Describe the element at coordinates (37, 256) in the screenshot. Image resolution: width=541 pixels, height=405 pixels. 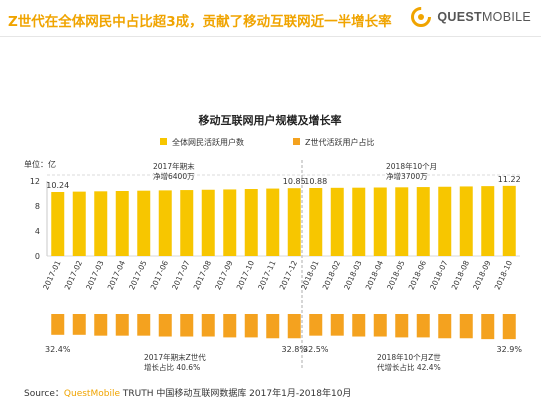
I see `y-tick-label: 0` at that location.